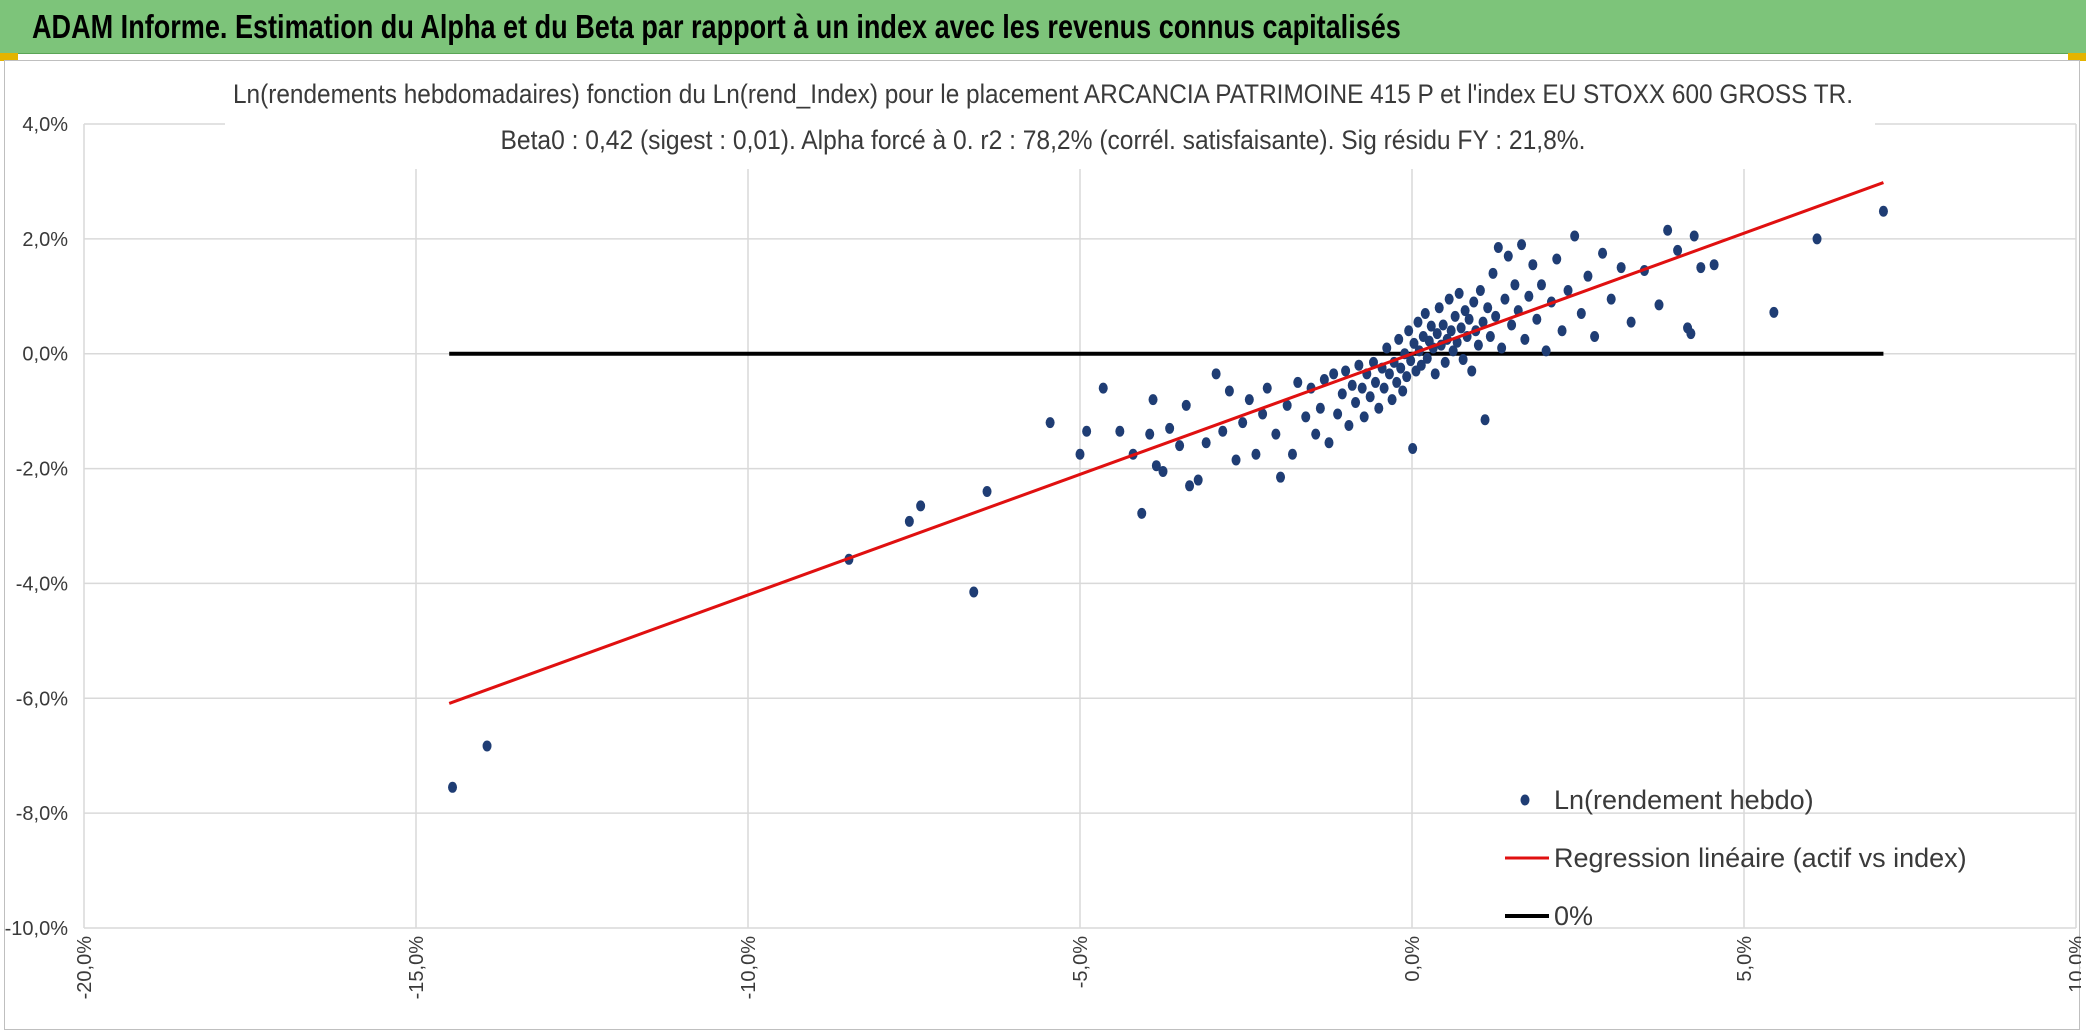 Image resolution: width=2086 pixels, height=1035 pixels. I want to click on y-tick-label: -4,0%, so click(42, 584).